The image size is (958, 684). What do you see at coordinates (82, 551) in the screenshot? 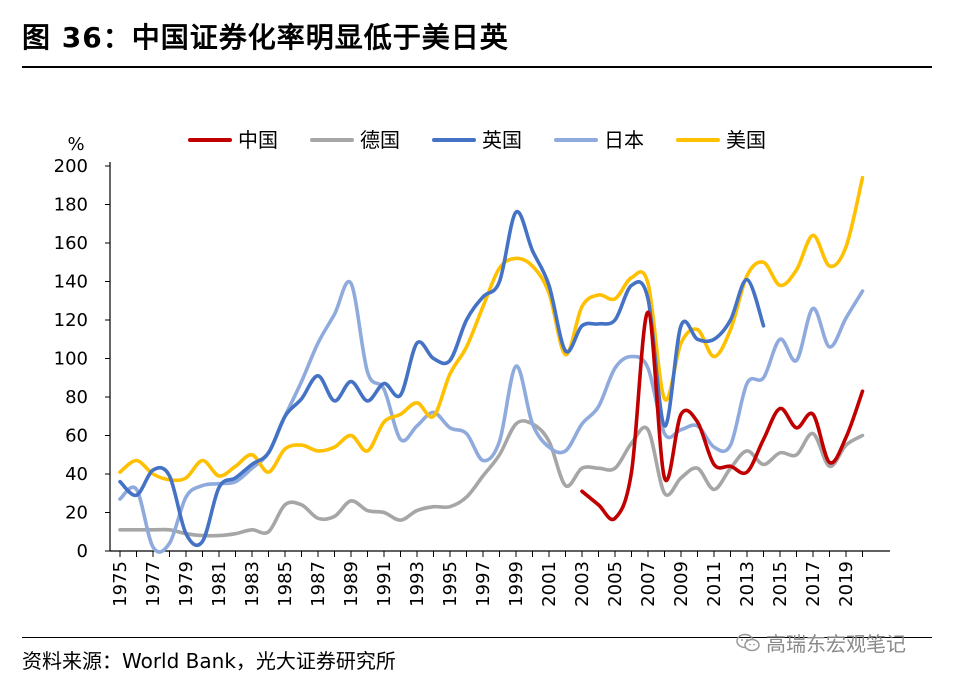
I see `y-tick-label: 0` at bounding box center [82, 551].